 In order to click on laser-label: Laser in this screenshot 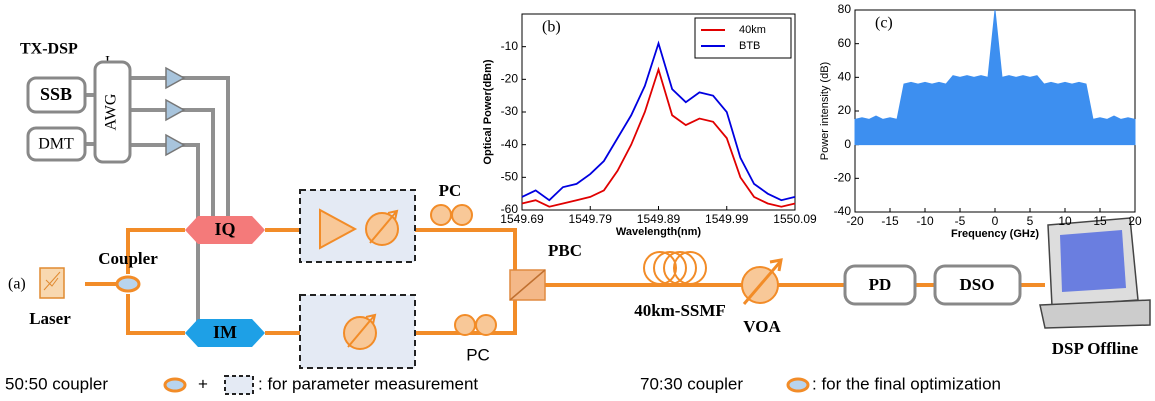, I will do `click(50, 318)`.